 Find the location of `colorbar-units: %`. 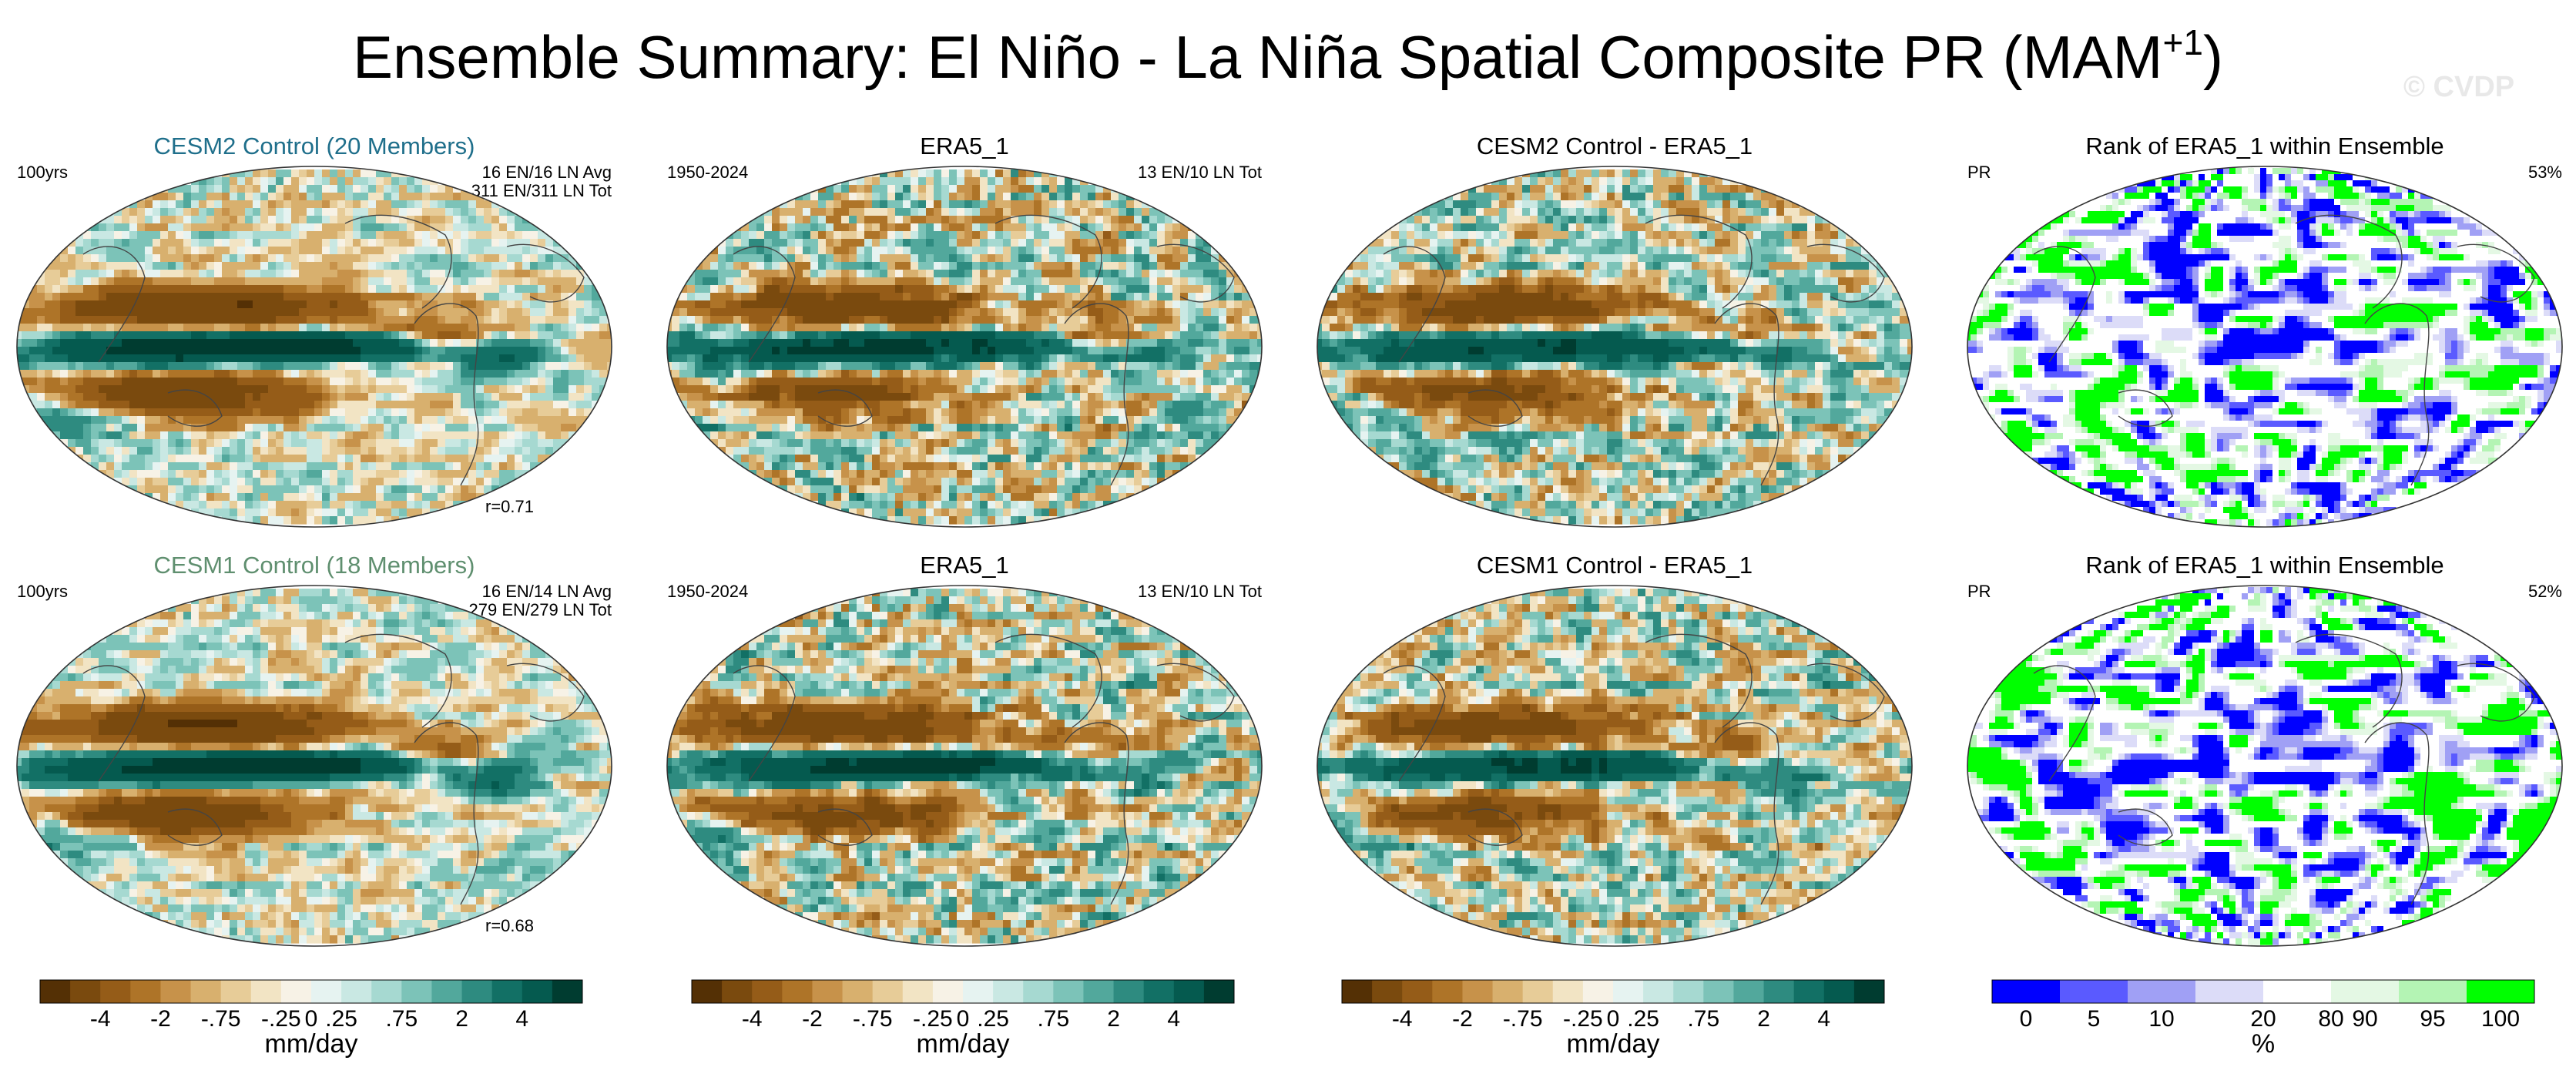

colorbar-units: % is located at coordinates (2263, 1044).